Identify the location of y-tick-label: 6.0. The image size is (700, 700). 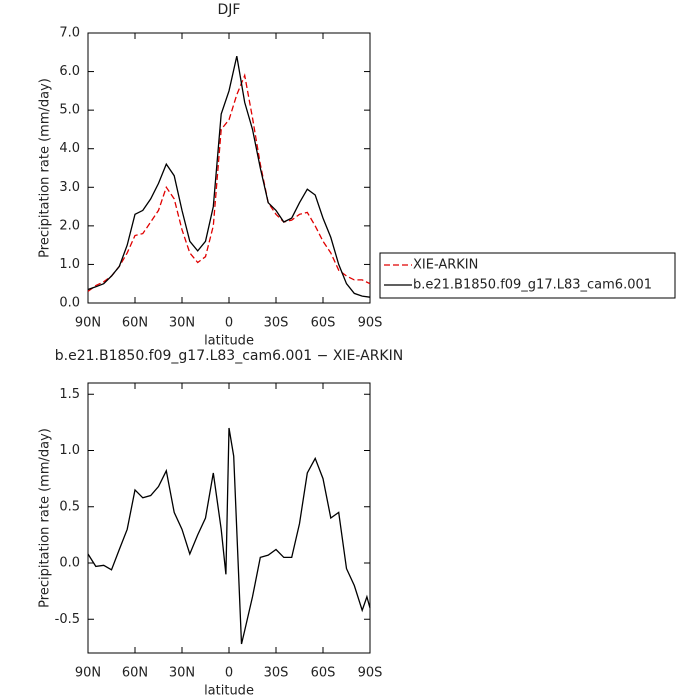
(69, 71).